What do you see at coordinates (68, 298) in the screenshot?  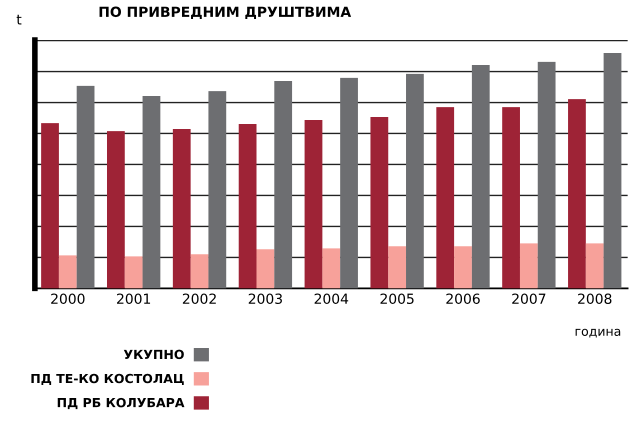 I see `x-tick-label: 2000` at bounding box center [68, 298].